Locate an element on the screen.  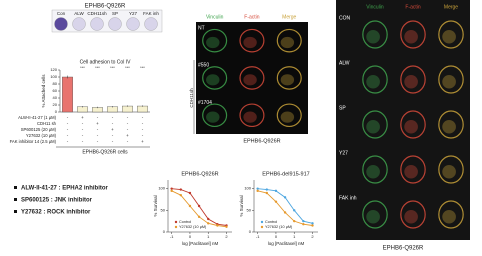
y-axis-label: % Survival is located at coordinates (155, 205).